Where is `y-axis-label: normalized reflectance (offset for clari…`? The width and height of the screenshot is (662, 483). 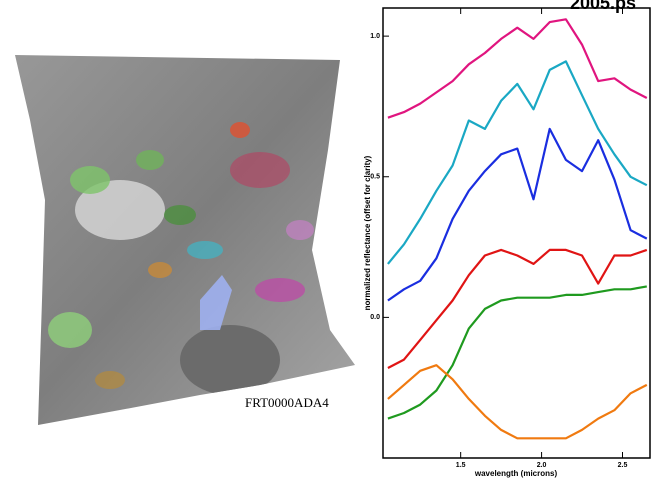 y-axis-label: normalized reflectance (offset for clari… is located at coordinates (367, 232).